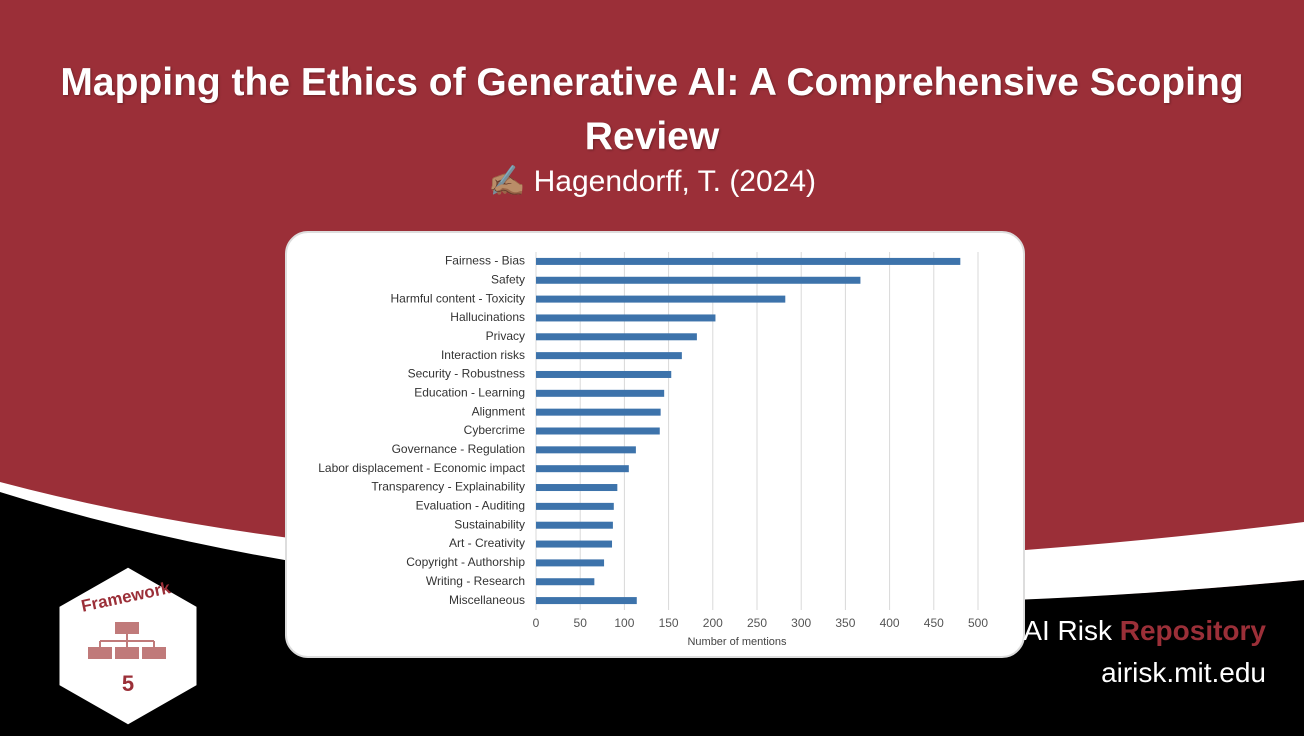  Describe the element at coordinates (624, 623) in the screenshot. I see `x-tick-label: 100` at that location.